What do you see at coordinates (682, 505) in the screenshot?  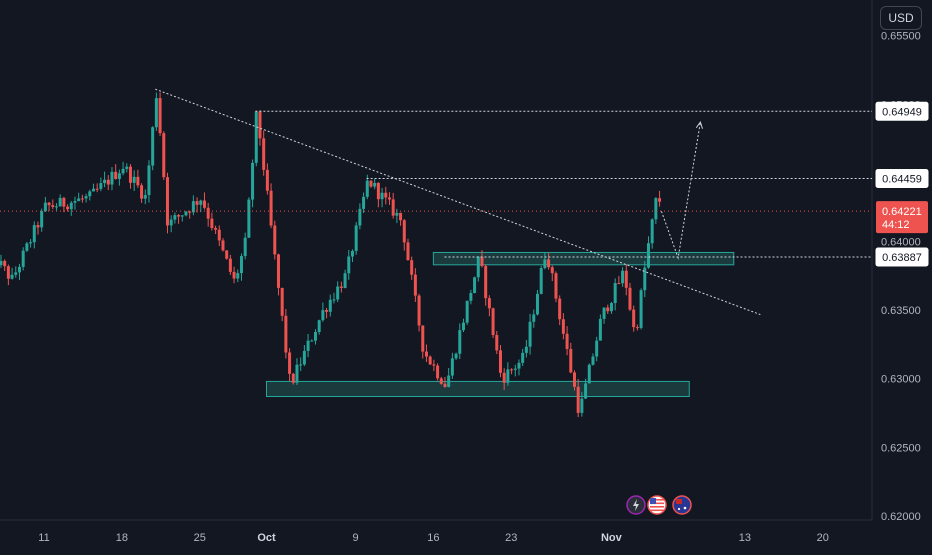 I see `au-flag-icon` at bounding box center [682, 505].